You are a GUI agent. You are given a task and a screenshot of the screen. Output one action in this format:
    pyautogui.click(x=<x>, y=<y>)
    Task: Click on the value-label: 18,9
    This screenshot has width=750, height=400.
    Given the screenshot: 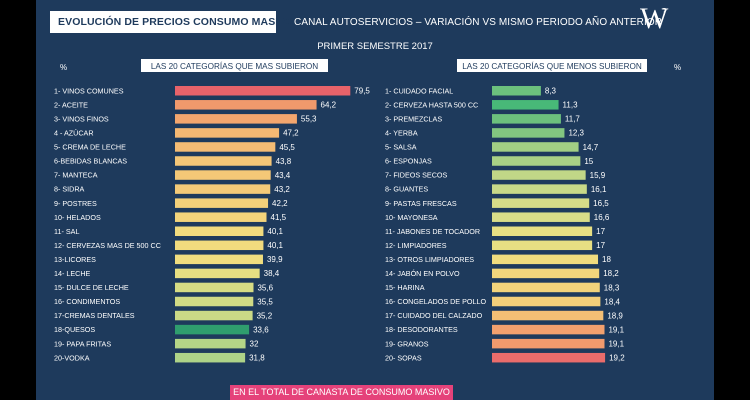 What is the action you would take?
    pyautogui.click(x=615, y=315)
    